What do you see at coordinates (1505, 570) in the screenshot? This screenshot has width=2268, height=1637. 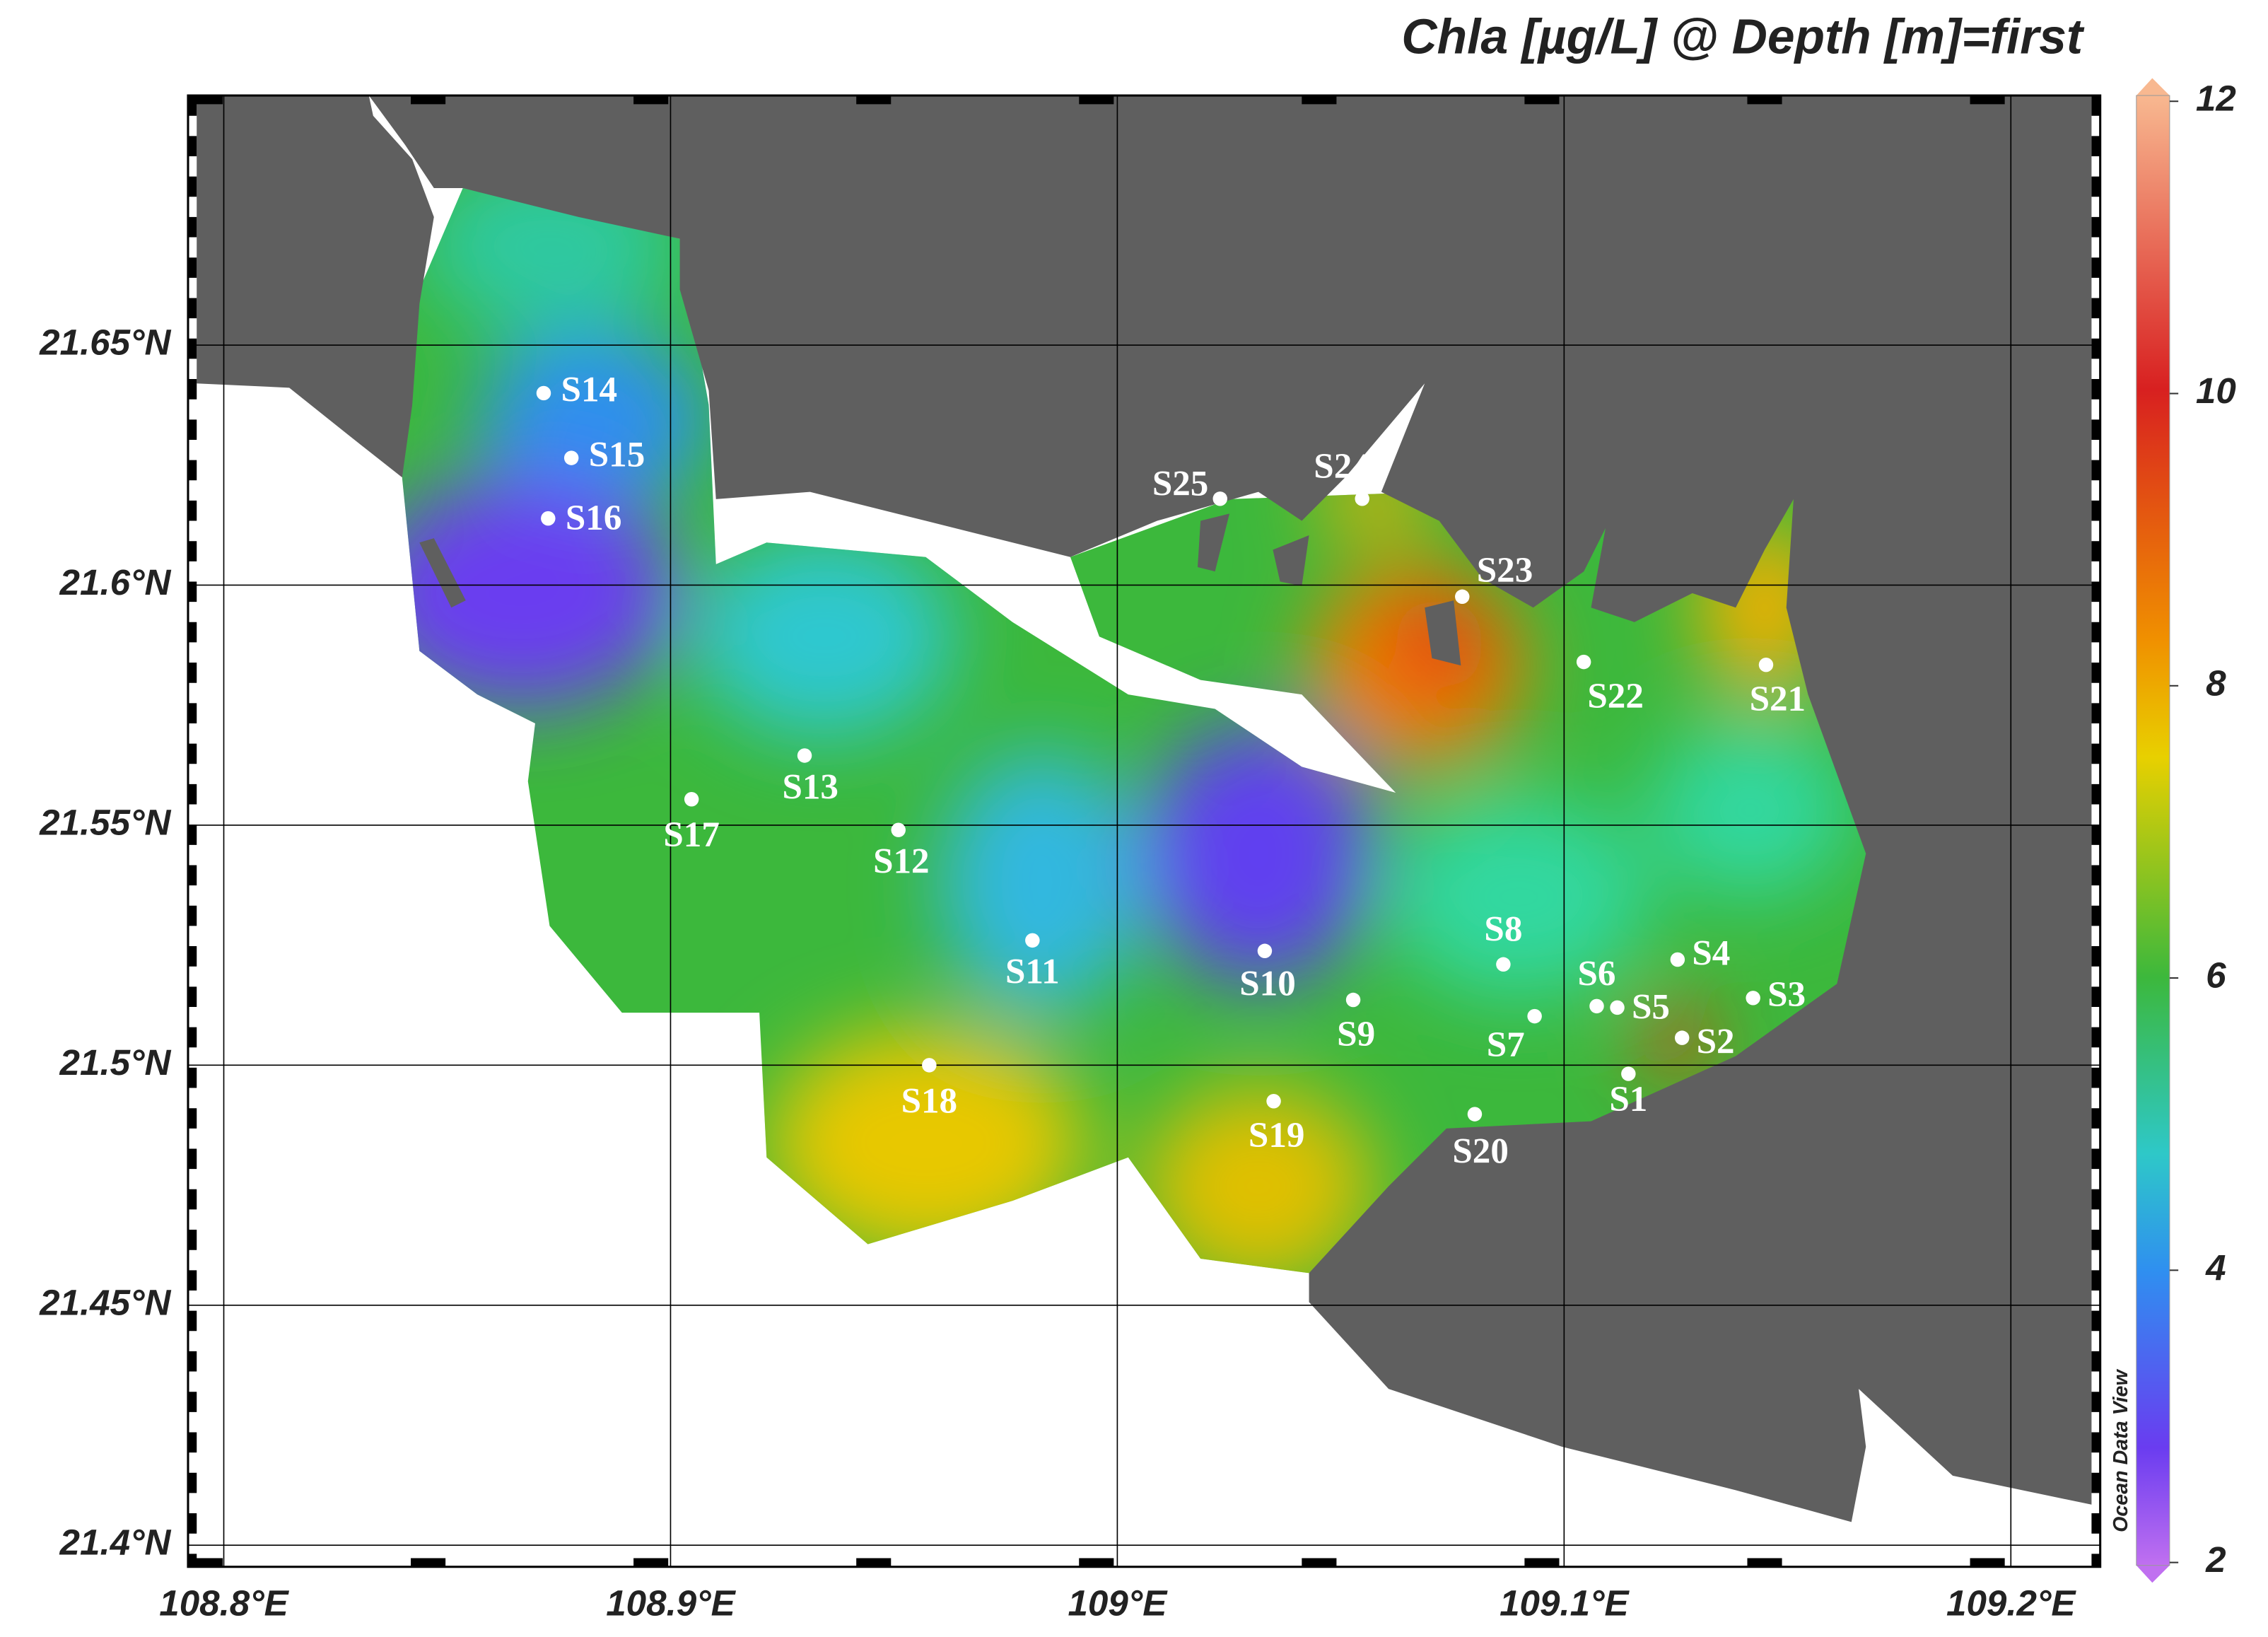 I see `station-label: S23` at bounding box center [1505, 570].